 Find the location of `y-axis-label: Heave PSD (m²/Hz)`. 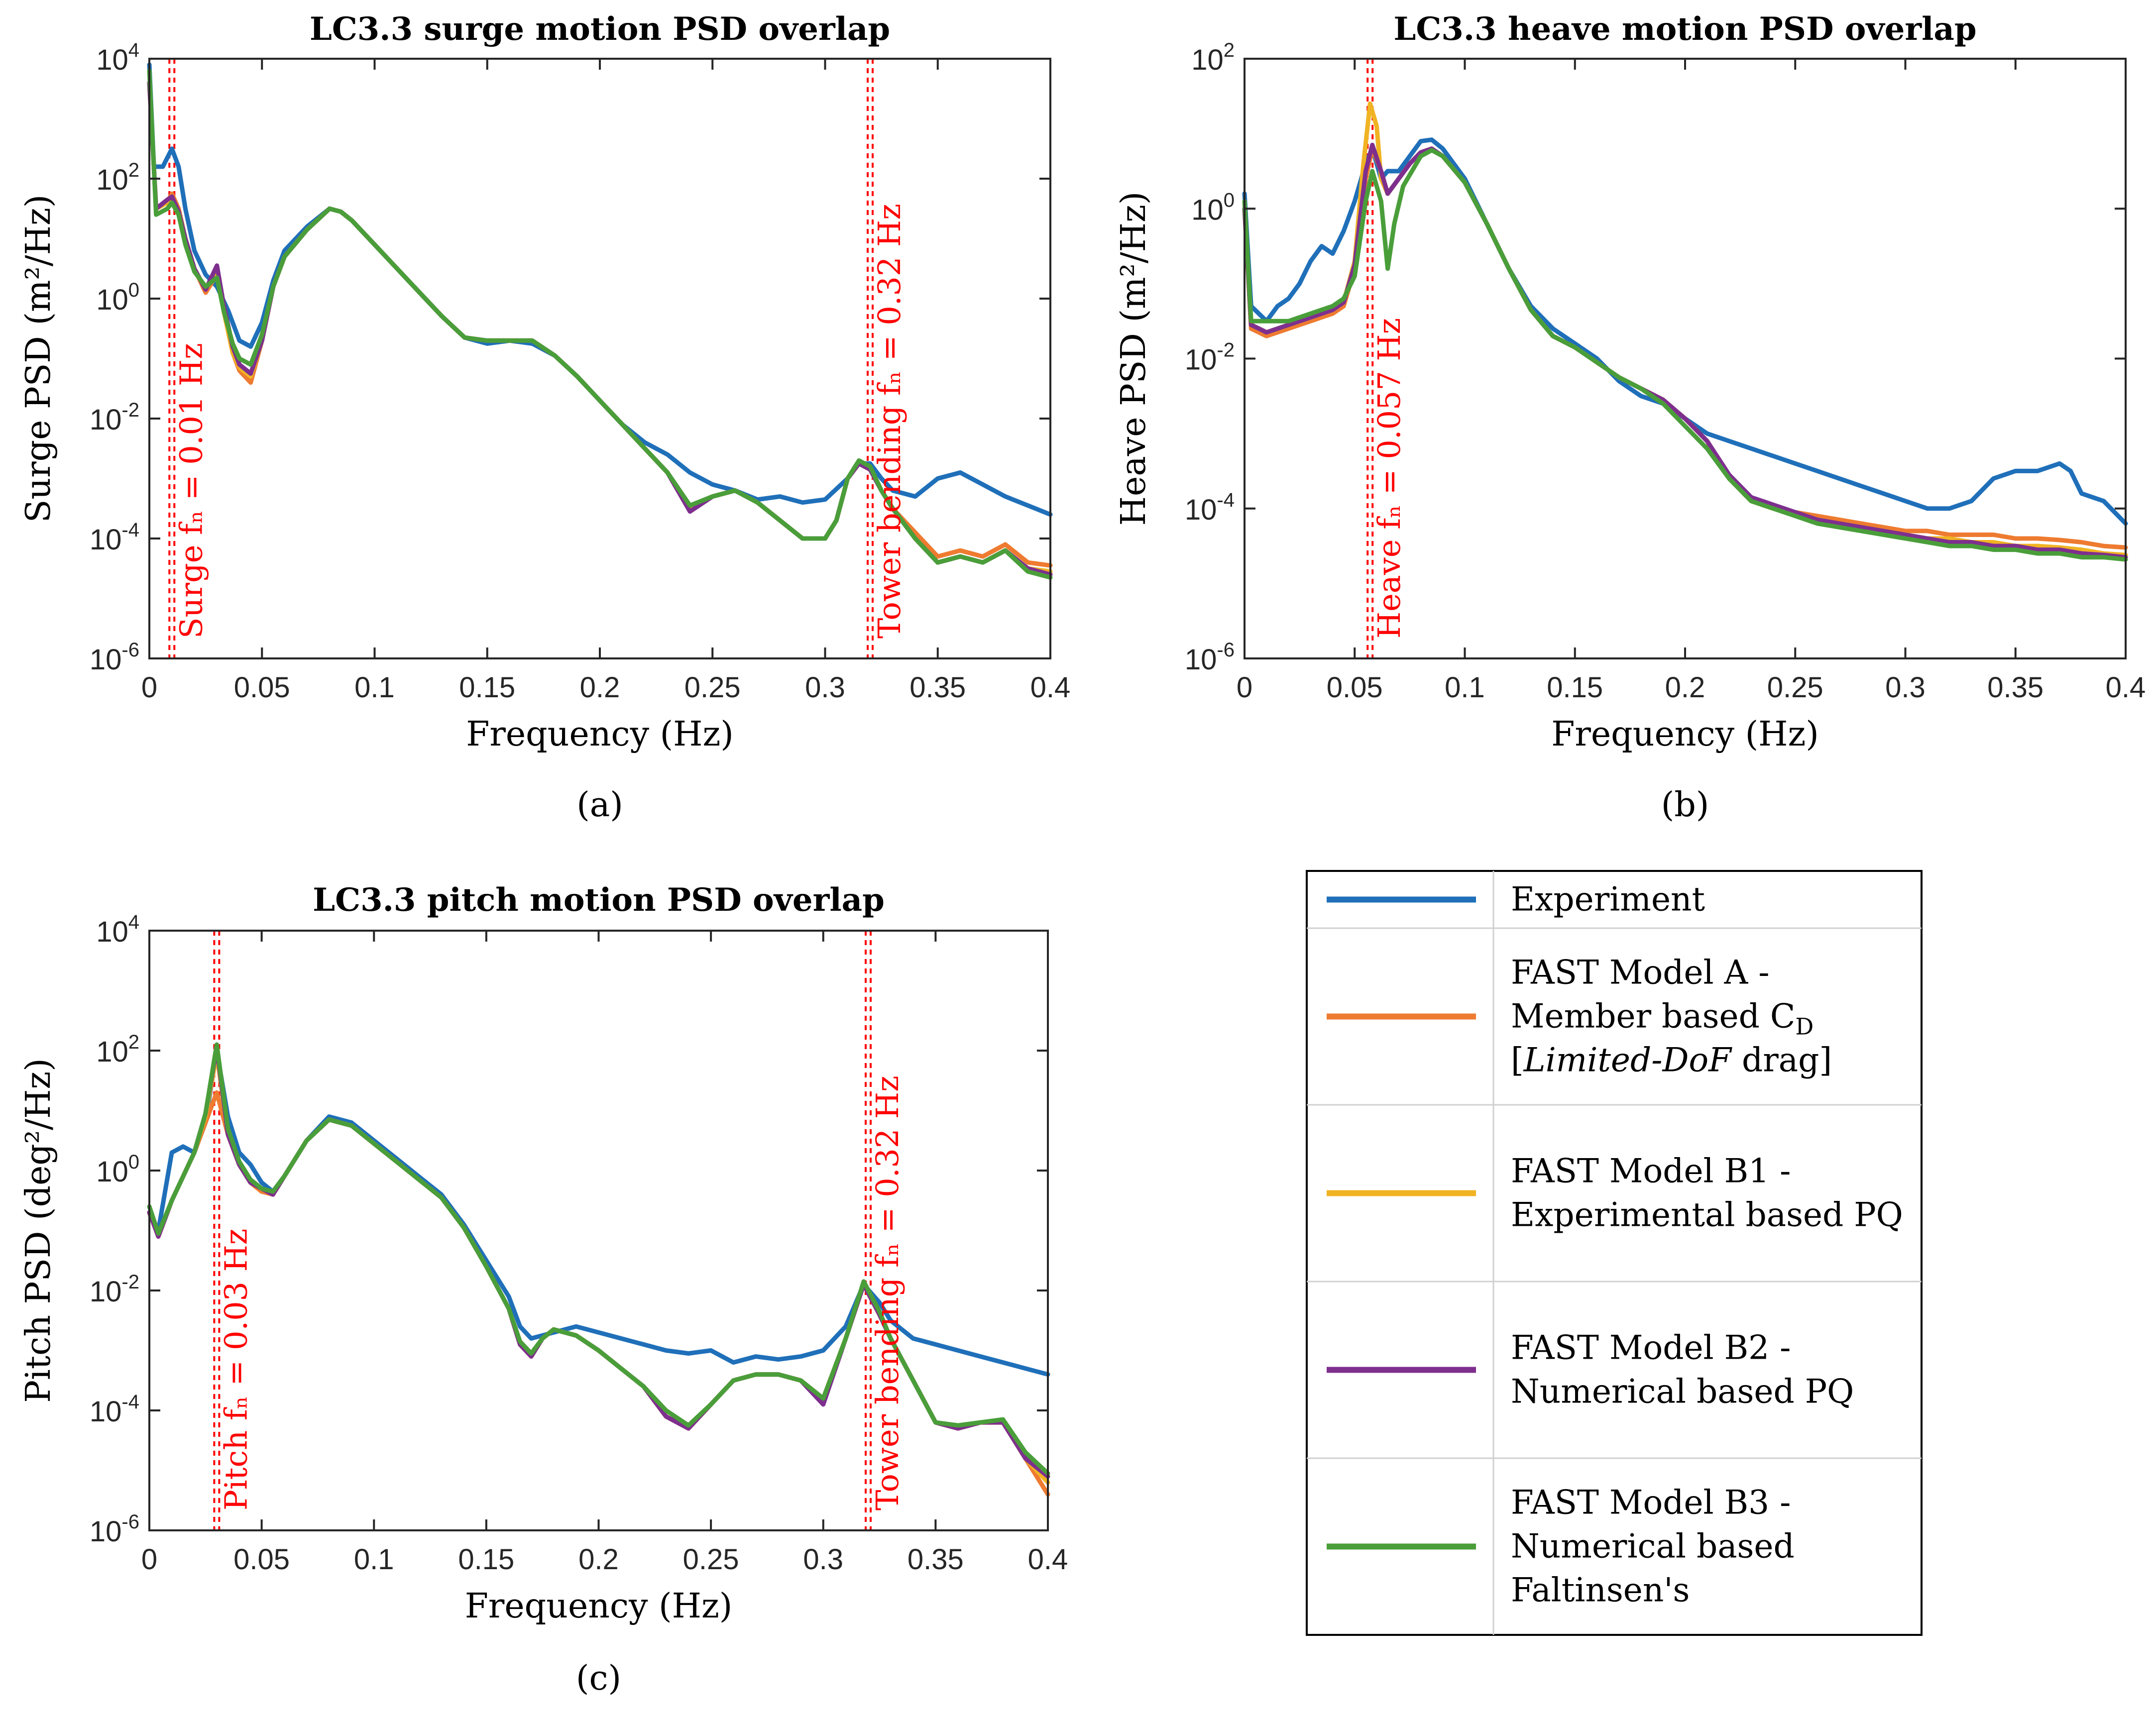

y-axis-label: Heave PSD (m²/Hz) is located at coordinates (1134, 359).